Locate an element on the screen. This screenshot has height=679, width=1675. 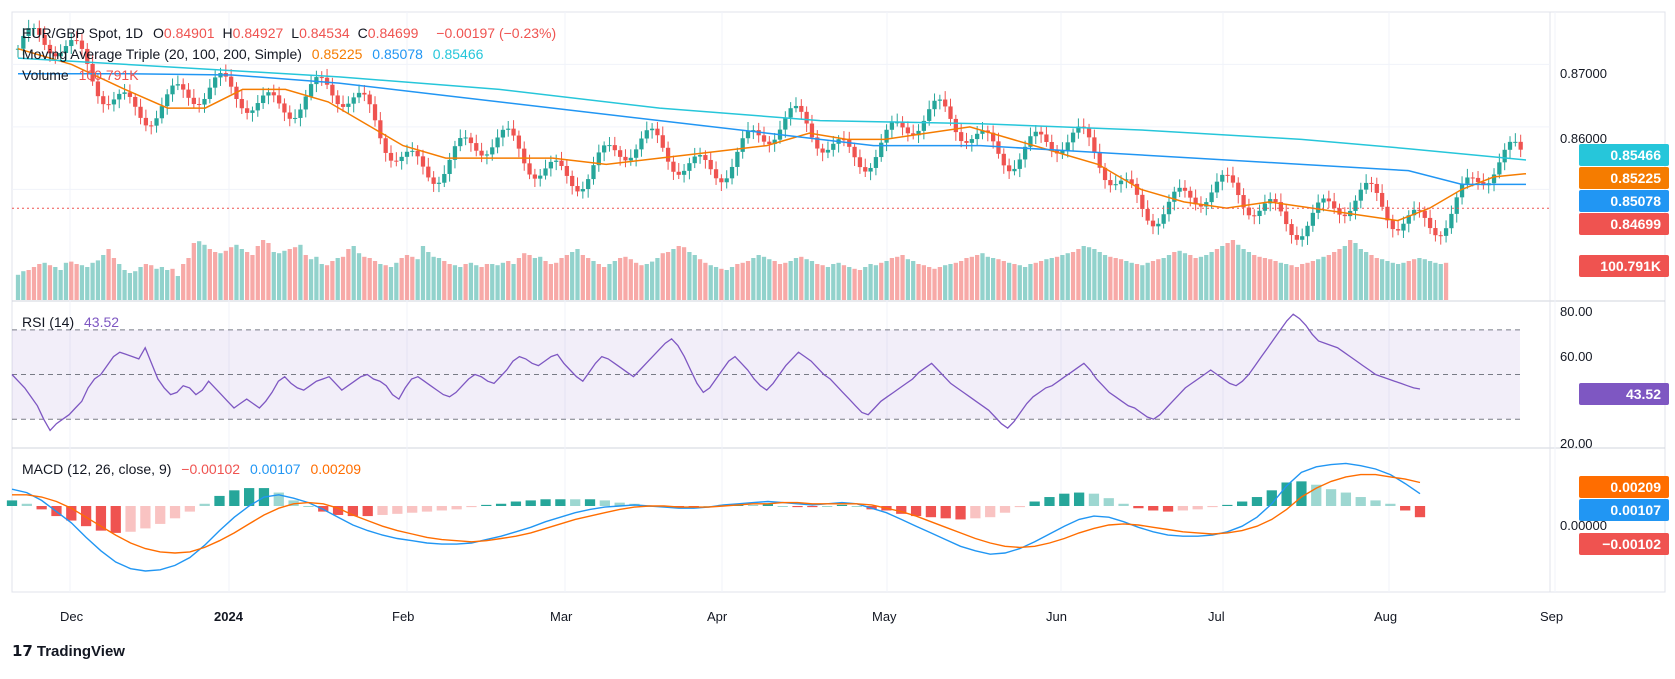
ohlc-value: 0.84534 is located at coordinates (324, 33).